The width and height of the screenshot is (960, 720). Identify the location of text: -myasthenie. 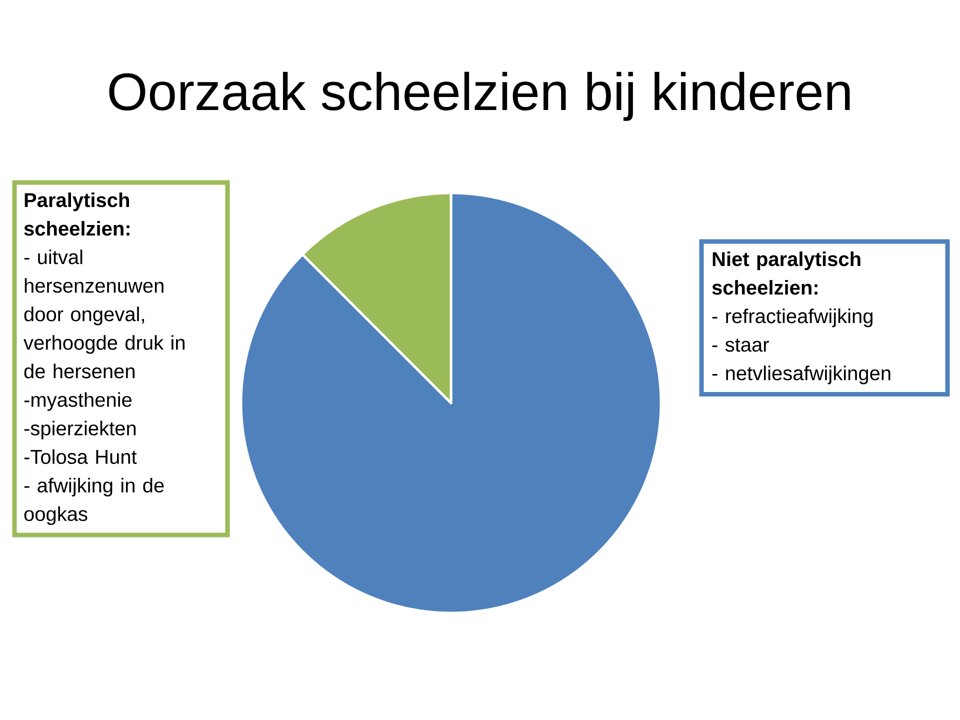
(78, 401).